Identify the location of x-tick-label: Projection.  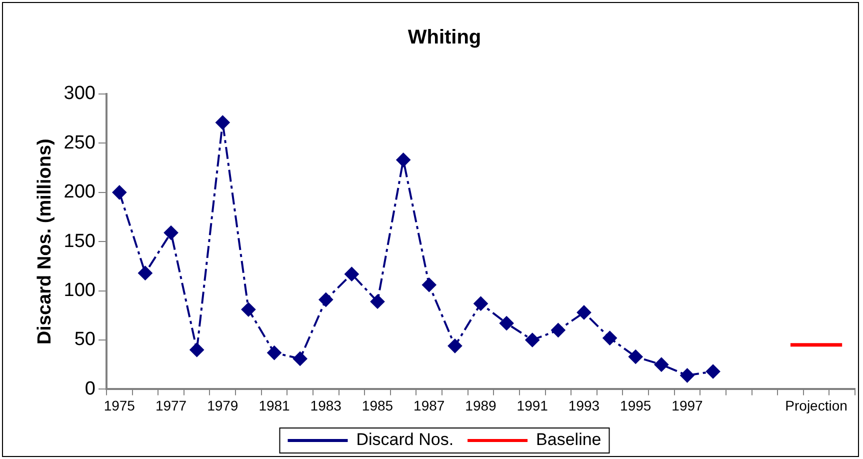
(816, 405).